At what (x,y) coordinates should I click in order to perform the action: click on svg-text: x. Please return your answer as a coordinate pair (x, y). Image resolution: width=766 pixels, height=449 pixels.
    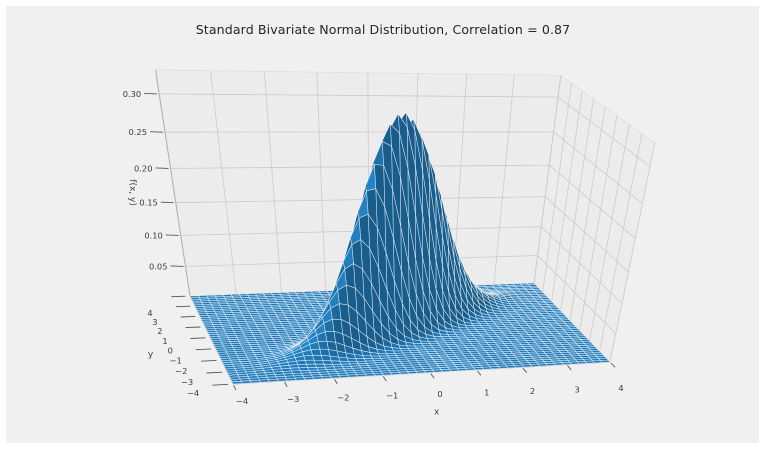
    Looking at the image, I should click on (437, 413).